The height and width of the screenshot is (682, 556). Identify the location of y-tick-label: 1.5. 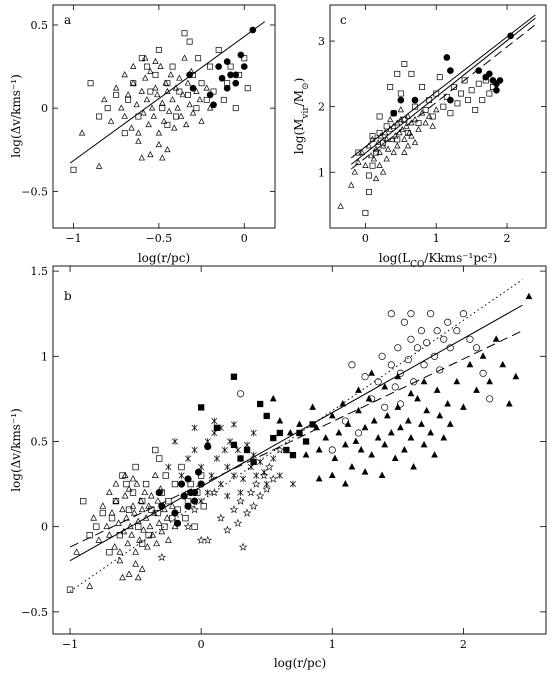
(40, 271).